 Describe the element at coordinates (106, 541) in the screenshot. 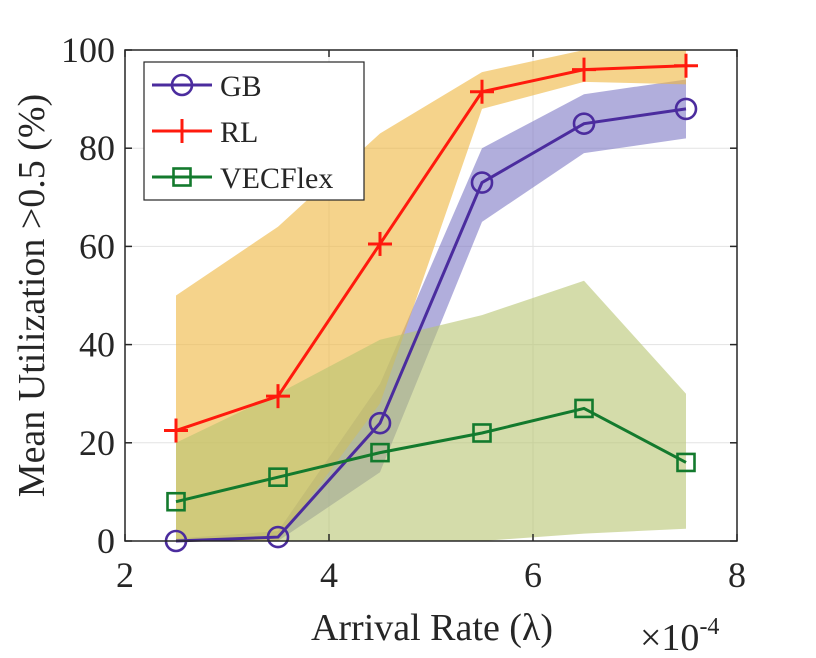

I see `y-tick-label: 0` at that location.